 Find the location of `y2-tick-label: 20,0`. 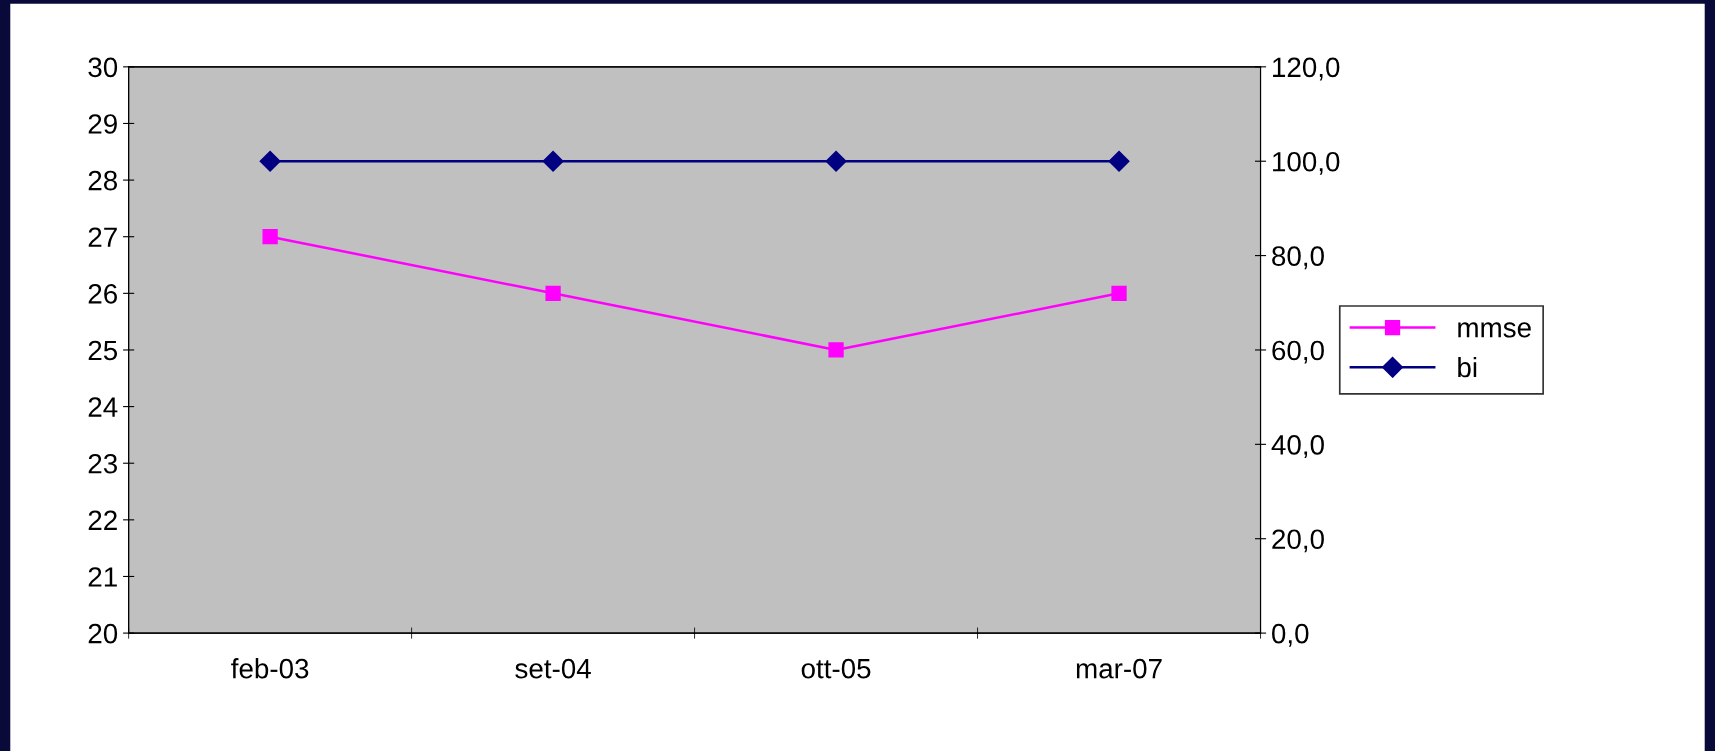

y2-tick-label: 20,0 is located at coordinates (1298, 541).